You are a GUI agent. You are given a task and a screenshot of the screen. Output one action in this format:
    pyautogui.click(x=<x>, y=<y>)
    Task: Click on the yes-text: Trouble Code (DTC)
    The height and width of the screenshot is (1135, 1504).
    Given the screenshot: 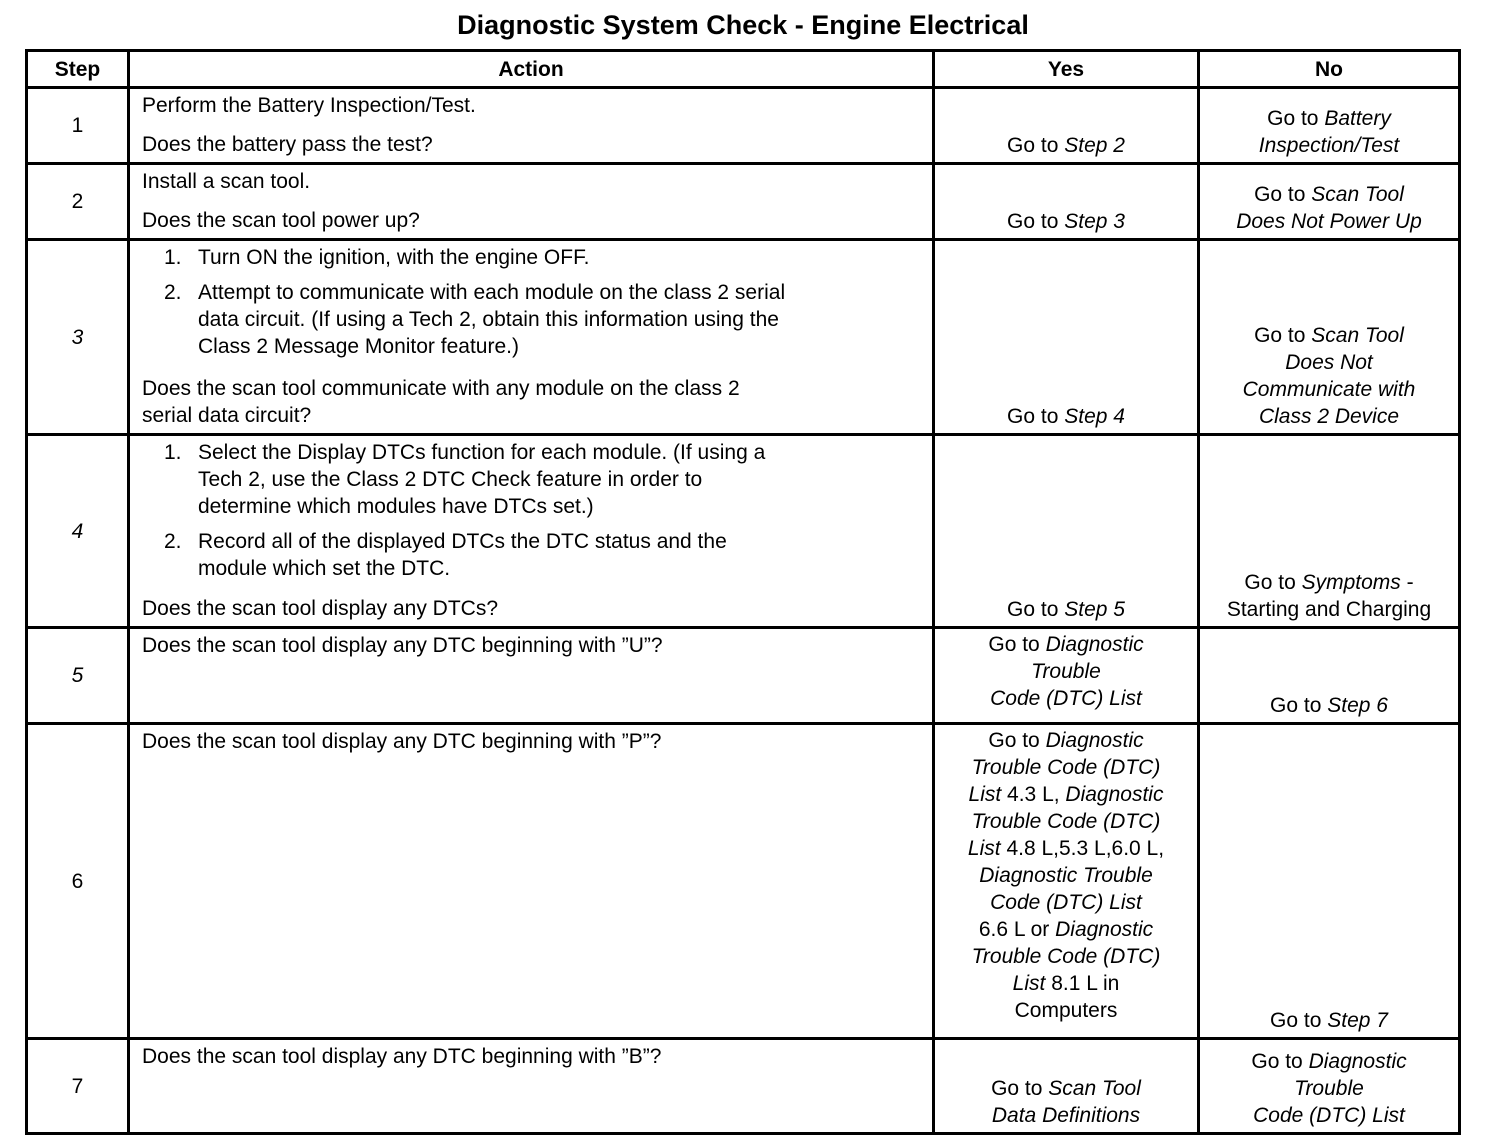 What is the action you would take?
    pyautogui.click(x=1066, y=956)
    